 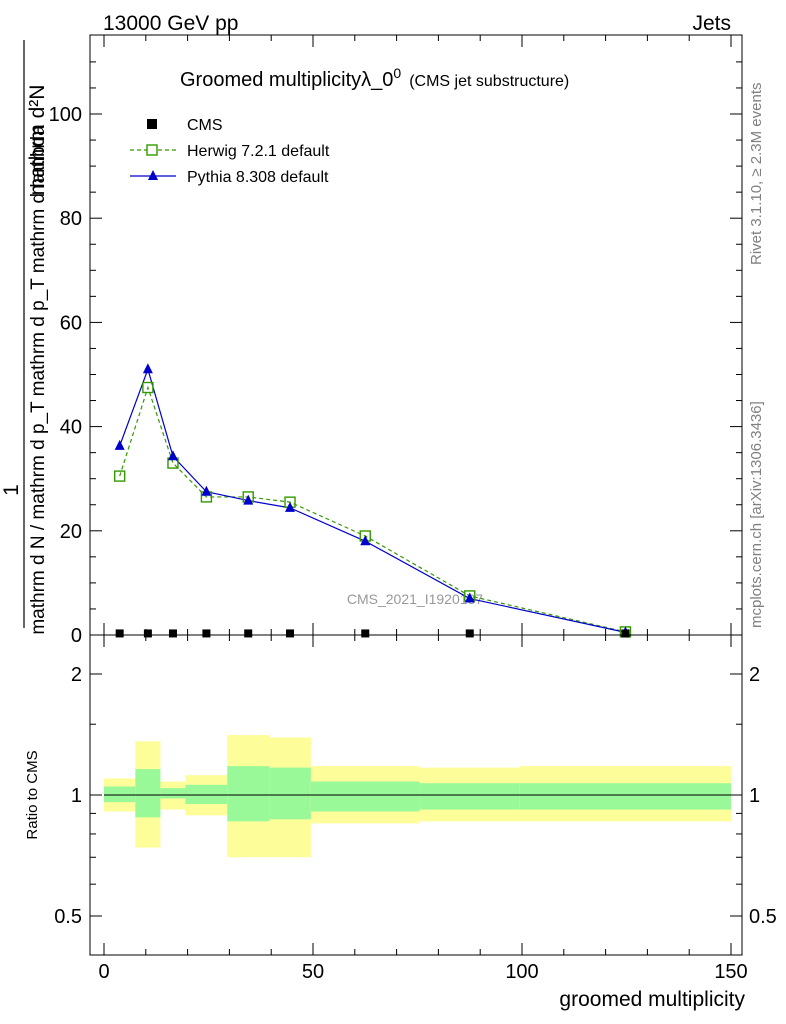 I want to click on watermark: CMS_2021_I1920187, so click(x=415, y=599).